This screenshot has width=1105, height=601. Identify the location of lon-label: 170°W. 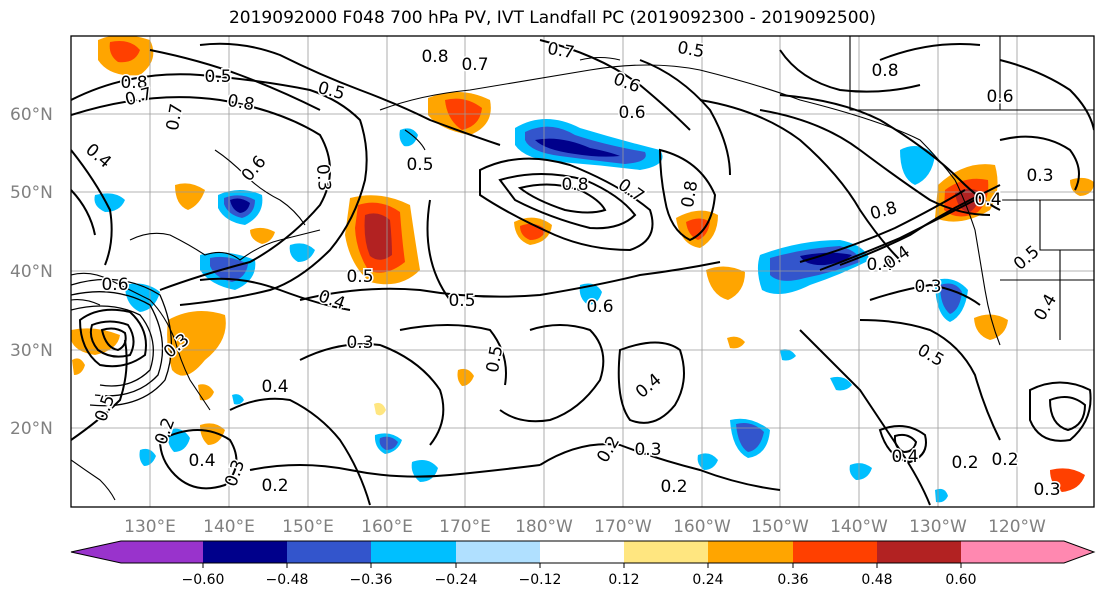
(623, 527).